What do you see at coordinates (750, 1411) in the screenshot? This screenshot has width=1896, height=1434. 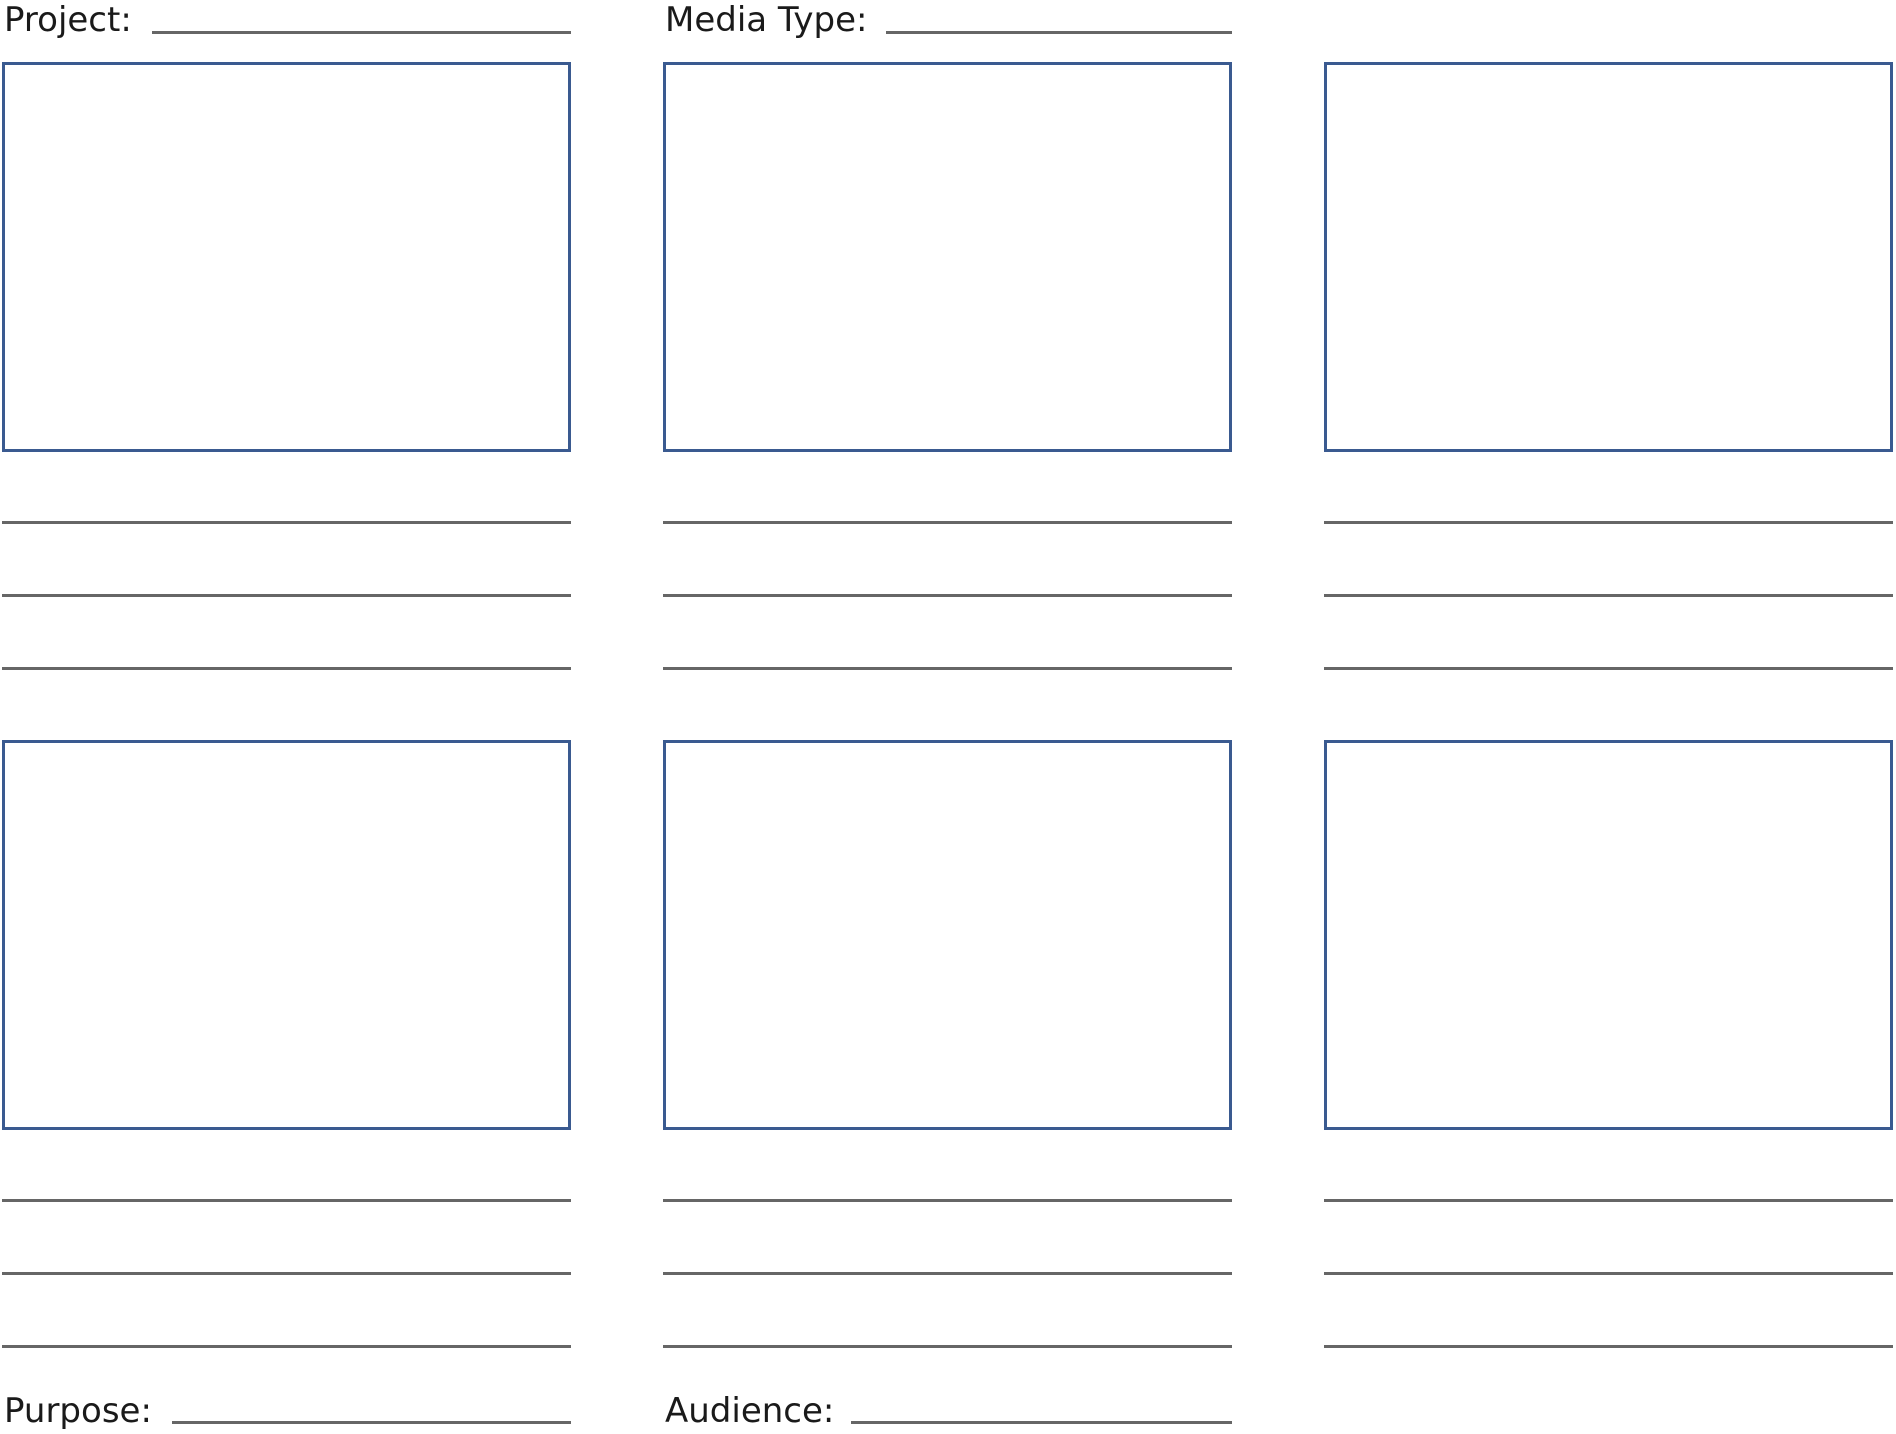 I see `audience-label: Audience:` at bounding box center [750, 1411].